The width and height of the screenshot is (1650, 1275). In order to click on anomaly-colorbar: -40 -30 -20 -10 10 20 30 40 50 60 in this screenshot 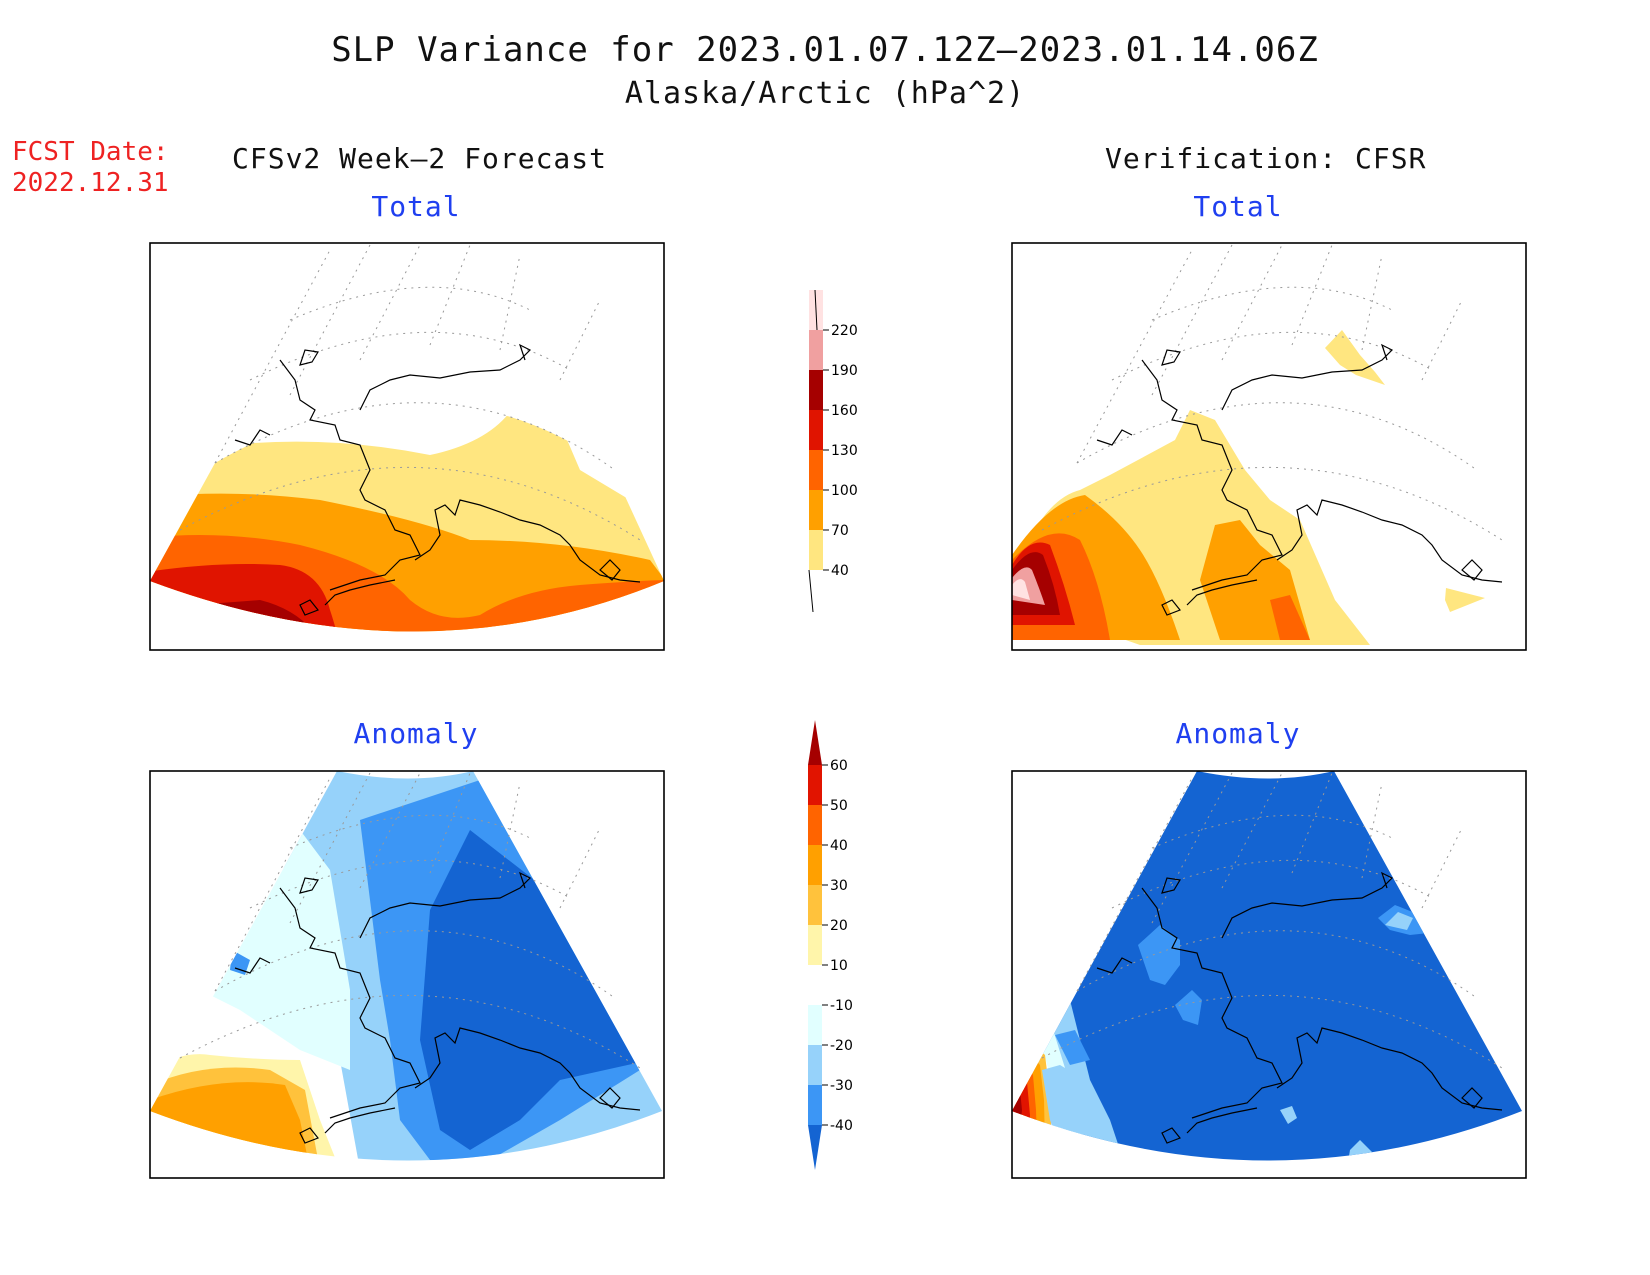, I will do `click(830, 945)`.